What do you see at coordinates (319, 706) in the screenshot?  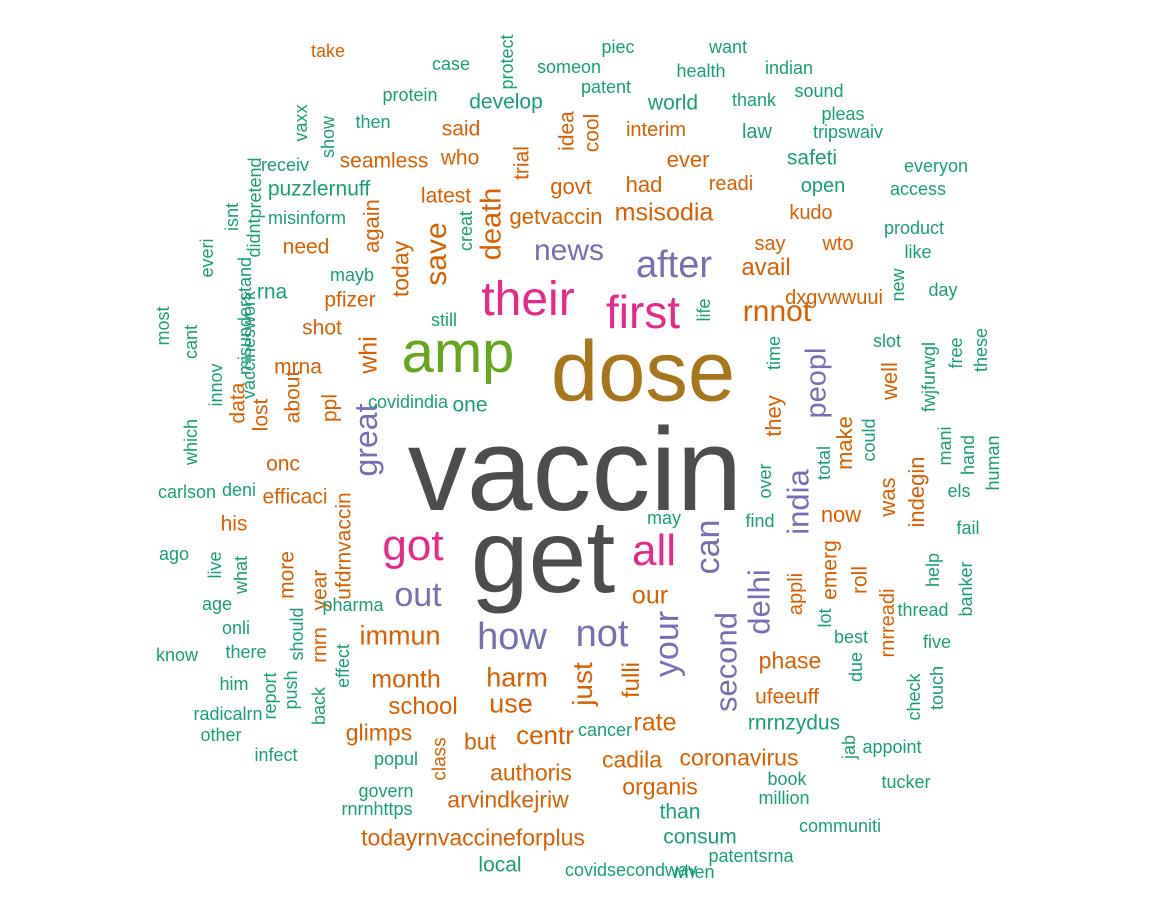 I see `word-back: back` at bounding box center [319, 706].